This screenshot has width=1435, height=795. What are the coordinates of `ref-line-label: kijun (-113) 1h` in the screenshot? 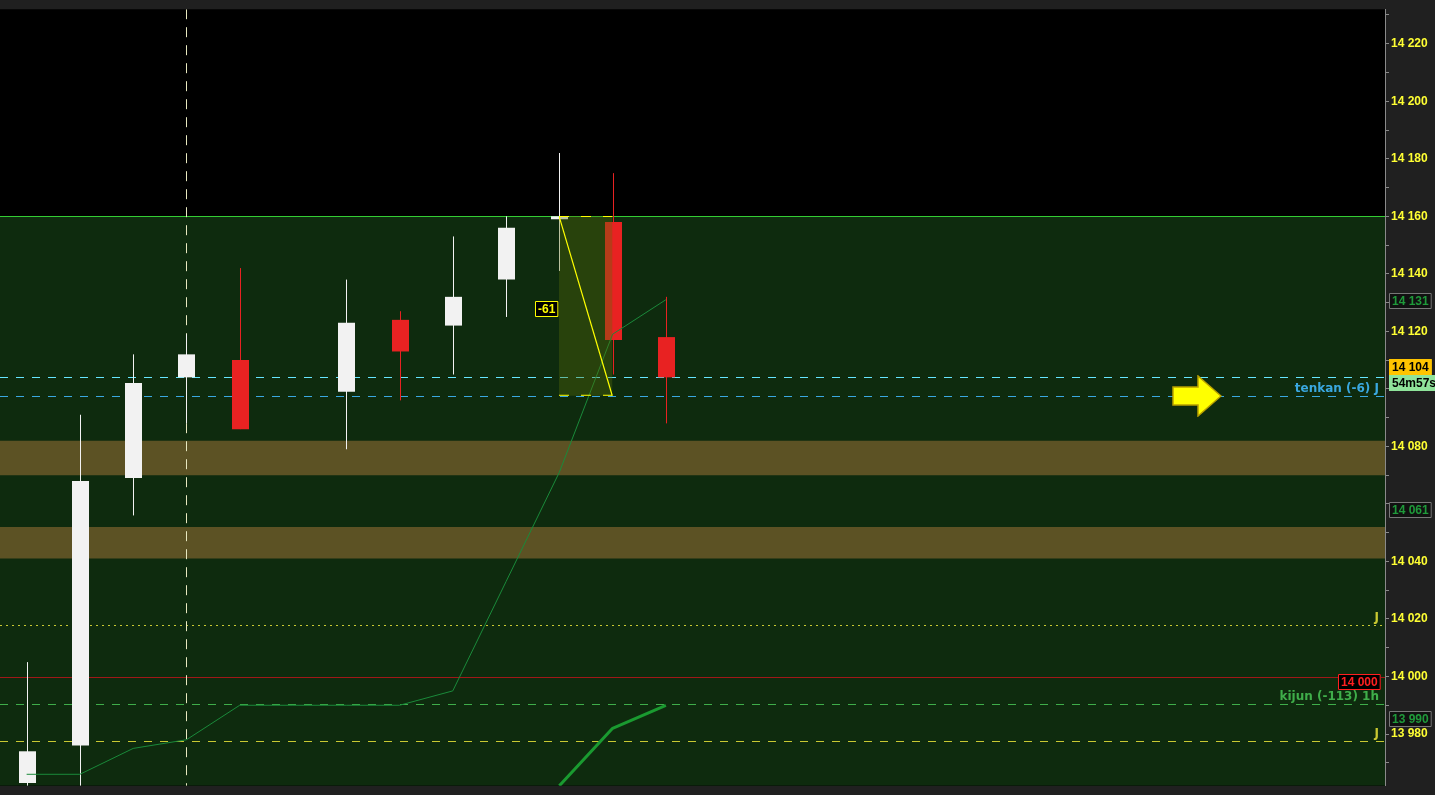 It's located at (1329, 695).